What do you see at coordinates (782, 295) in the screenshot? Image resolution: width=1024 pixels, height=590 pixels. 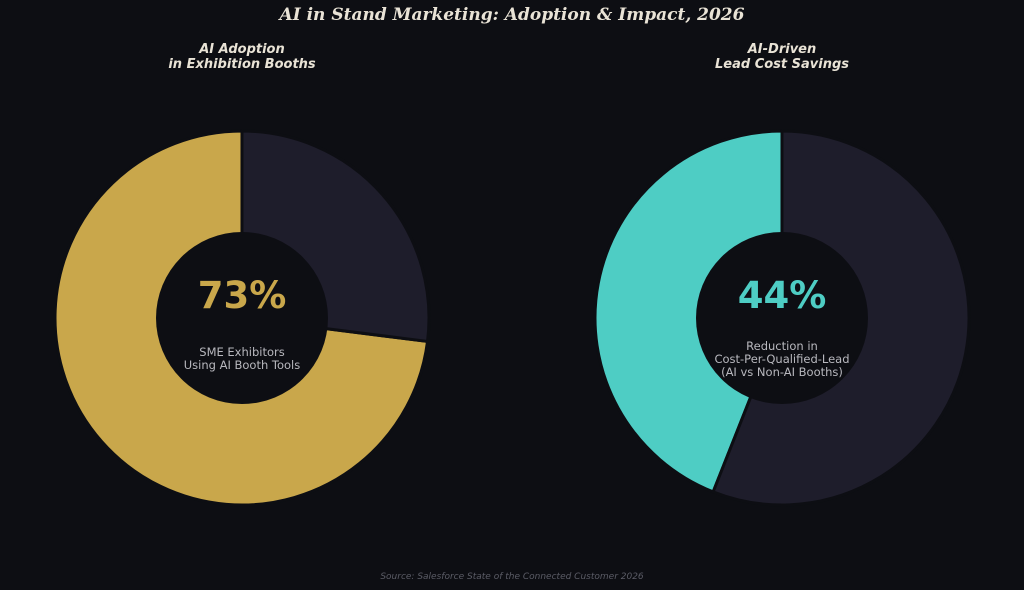 I see `right-center-value: 44%` at bounding box center [782, 295].